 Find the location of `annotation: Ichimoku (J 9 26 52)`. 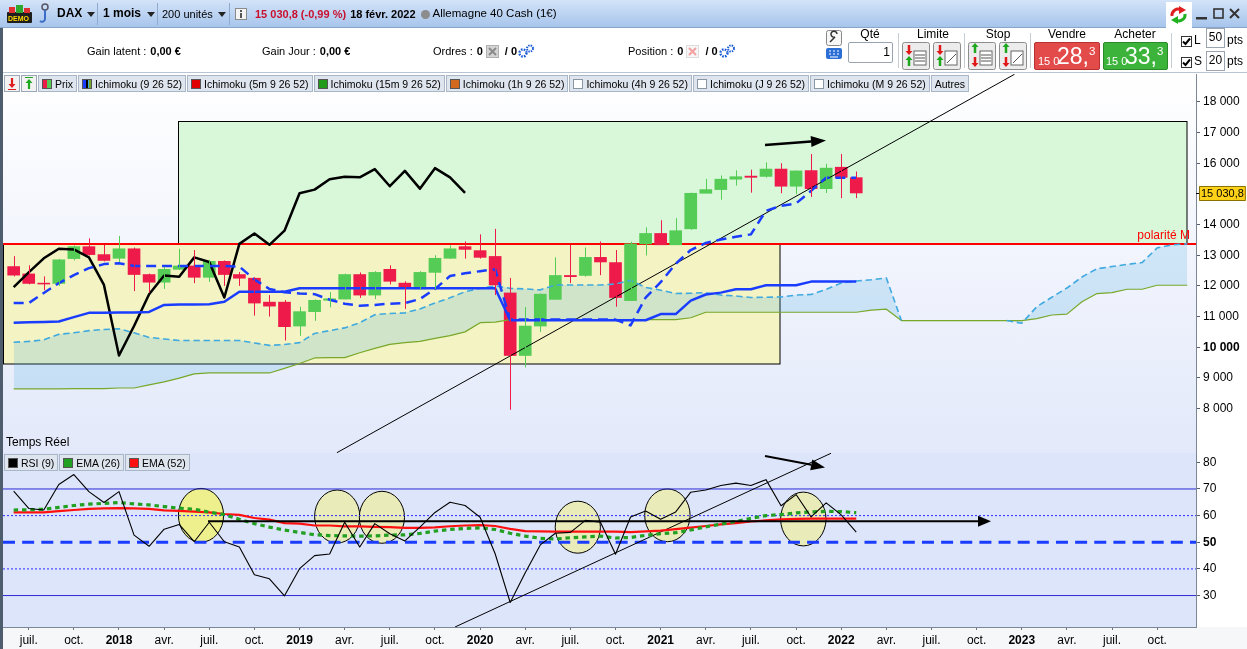

annotation: Ichimoku (J 9 26 52) is located at coordinates (757, 83).